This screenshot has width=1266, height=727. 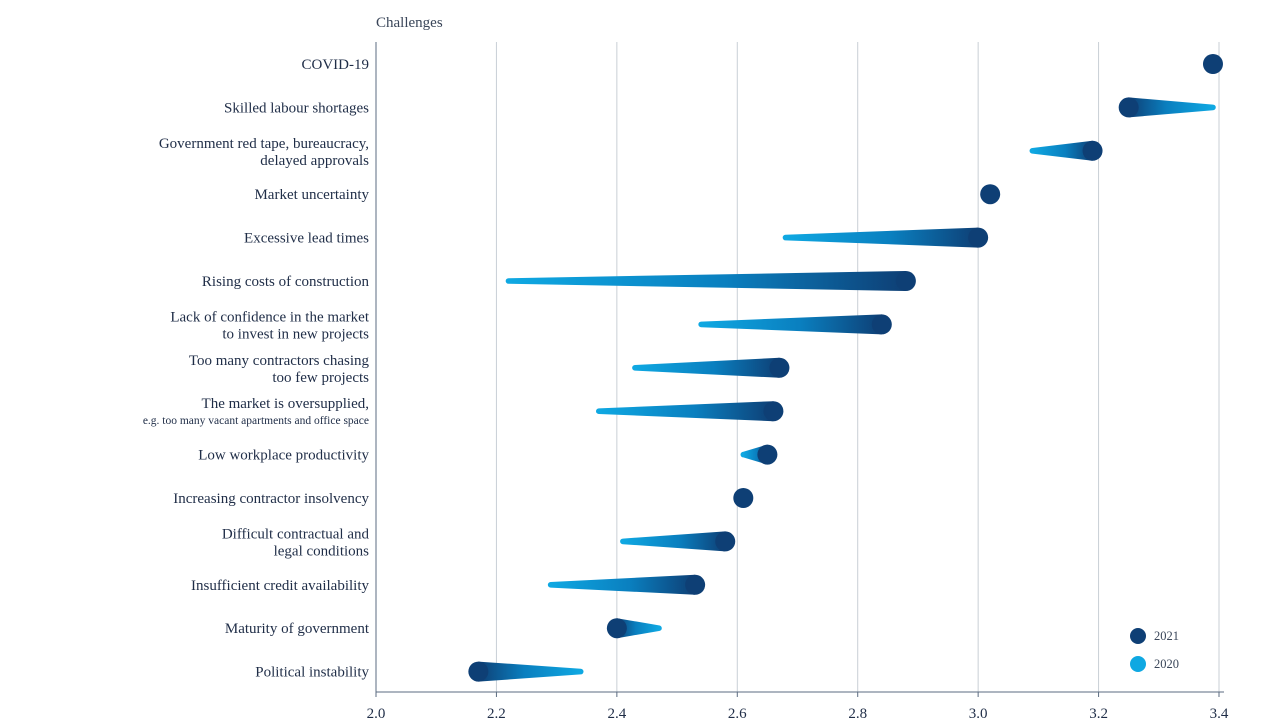 I want to click on category-label: legal conditions, so click(x=322, y=551).